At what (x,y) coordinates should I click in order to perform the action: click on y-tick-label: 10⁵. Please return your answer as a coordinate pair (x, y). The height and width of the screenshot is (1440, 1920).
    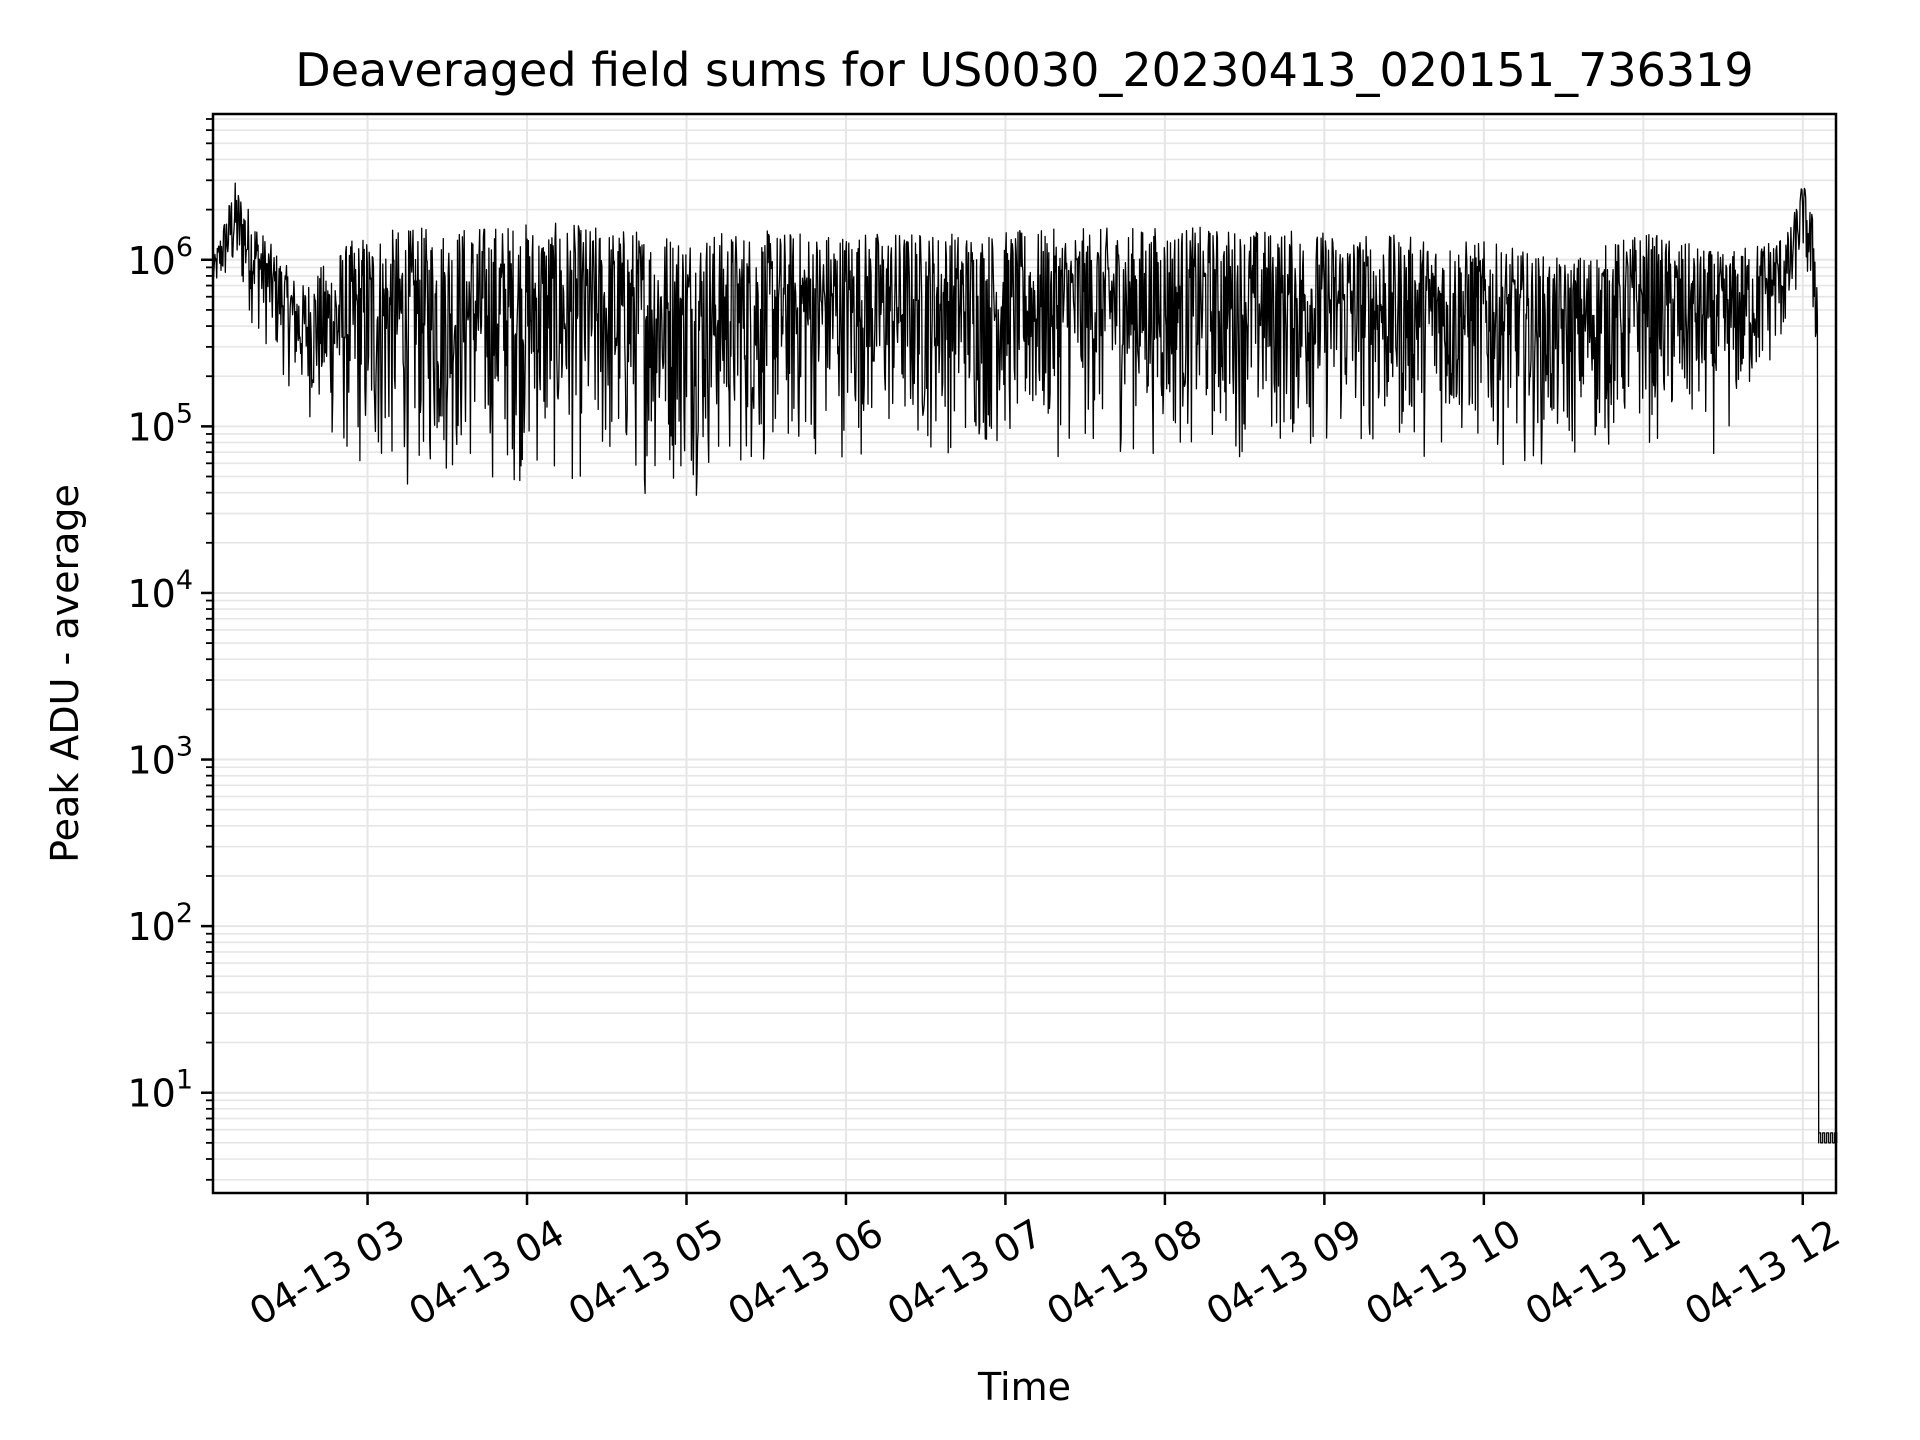
    Looking at the image, I should click on (160, 423).